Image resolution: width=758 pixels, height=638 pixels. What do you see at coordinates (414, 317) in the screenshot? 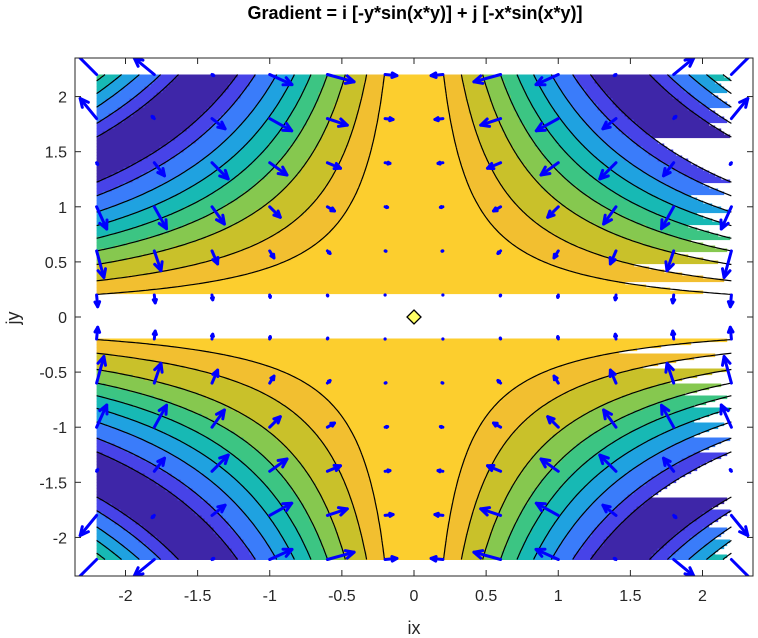
I see `critical-point-marker` at bounding box center [414, 317].